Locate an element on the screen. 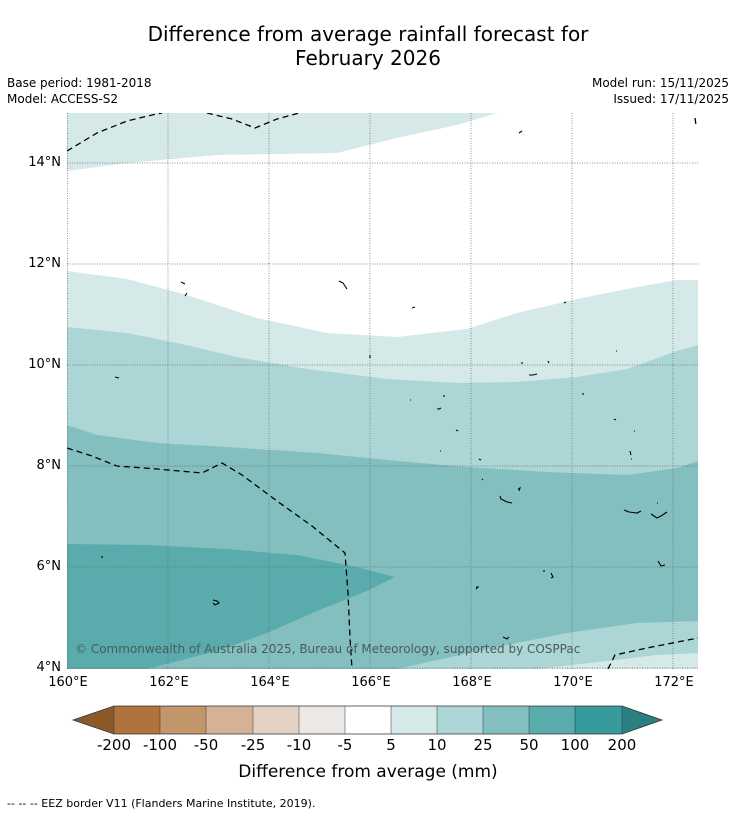  lon-tick-168: 168°E is located at coordinates (472, 682).